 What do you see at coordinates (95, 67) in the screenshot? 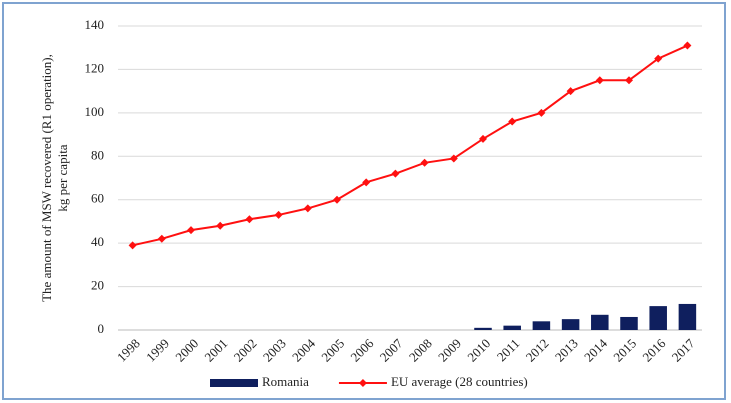
I see `y-tick-label: 120` at bounding box center [95, 67].